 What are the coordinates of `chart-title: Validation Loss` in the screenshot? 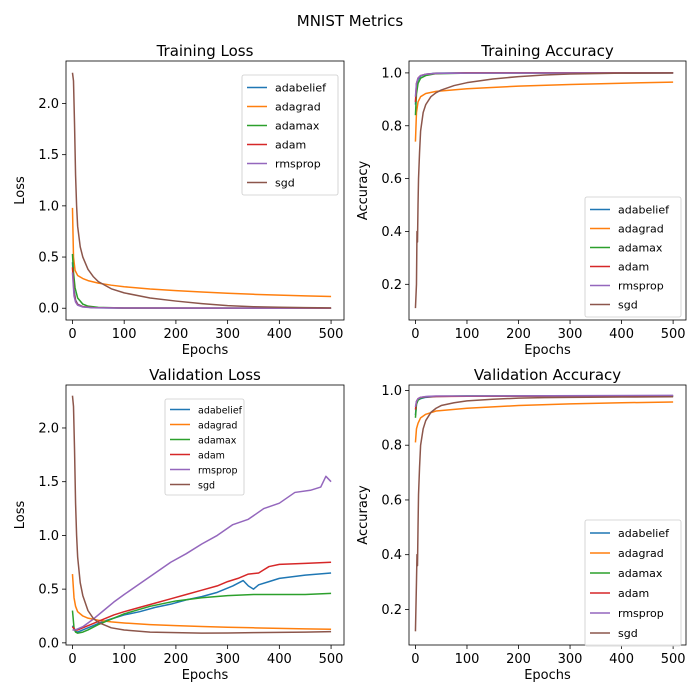 It's located at (205, 375).